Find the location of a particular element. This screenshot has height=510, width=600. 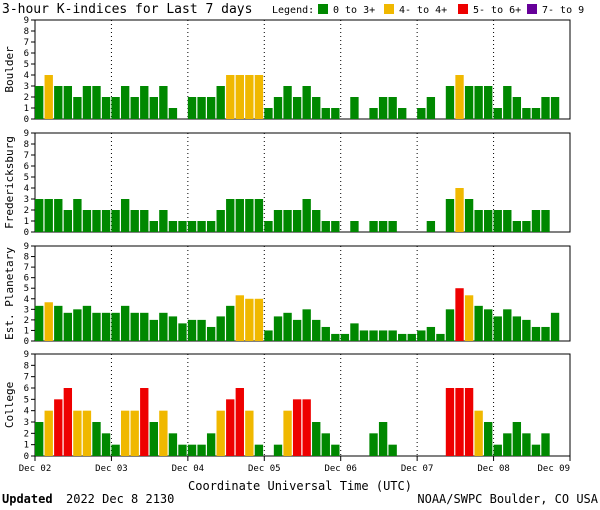

x-tick-label: Dec 02 is located at coordinates (35, 469).